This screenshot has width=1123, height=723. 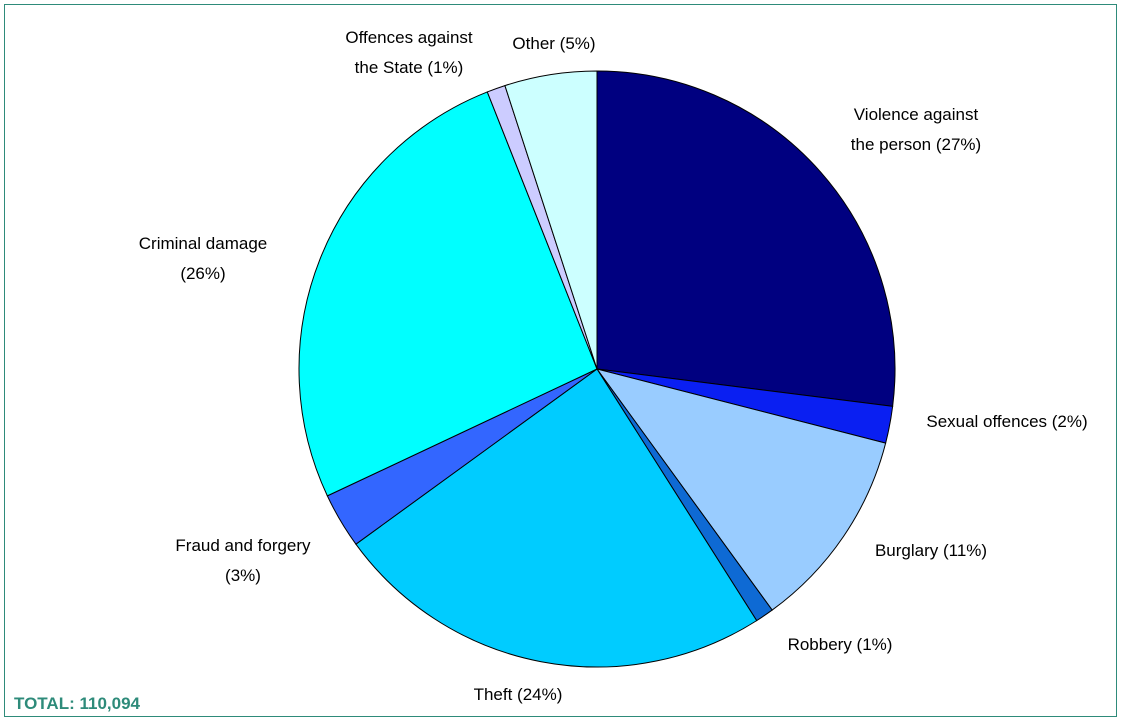 What do you see at coordinates (409, 52) in the screenshot?
I see `slice-label-7: Offences against the State (1%)` at bounding box center [409, 52].